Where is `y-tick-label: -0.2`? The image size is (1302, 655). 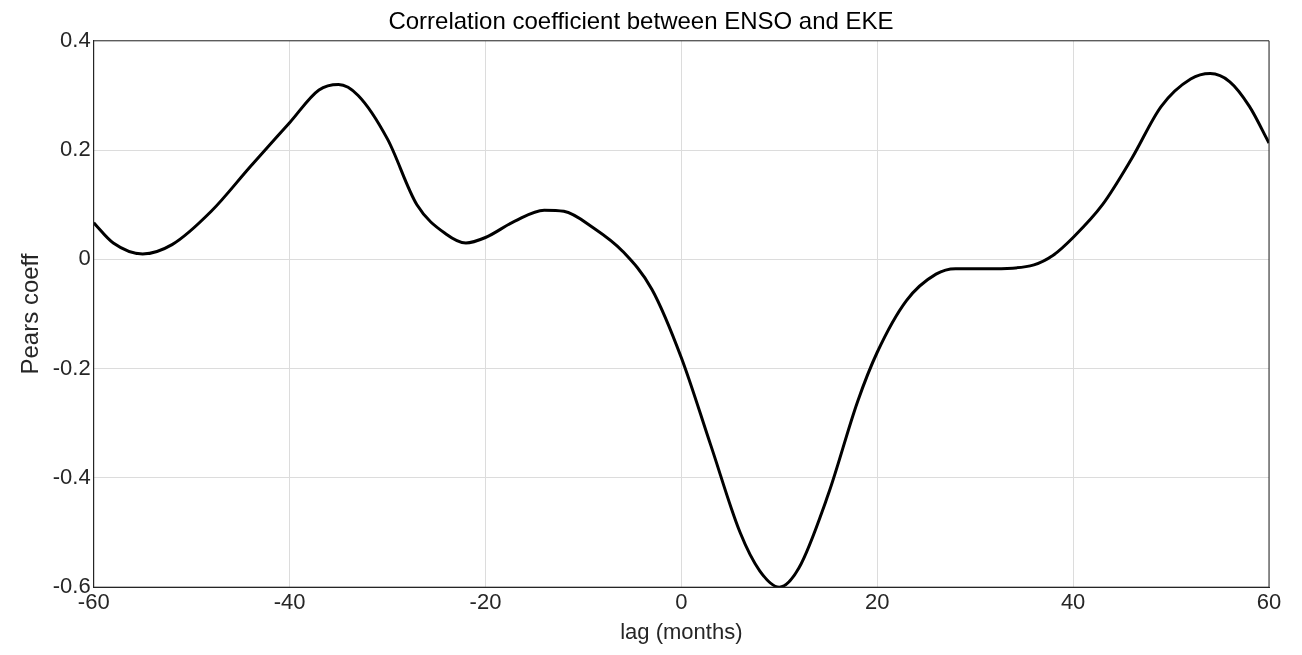 y-tick-label: -0.2 is located at coordinates (71, 367).